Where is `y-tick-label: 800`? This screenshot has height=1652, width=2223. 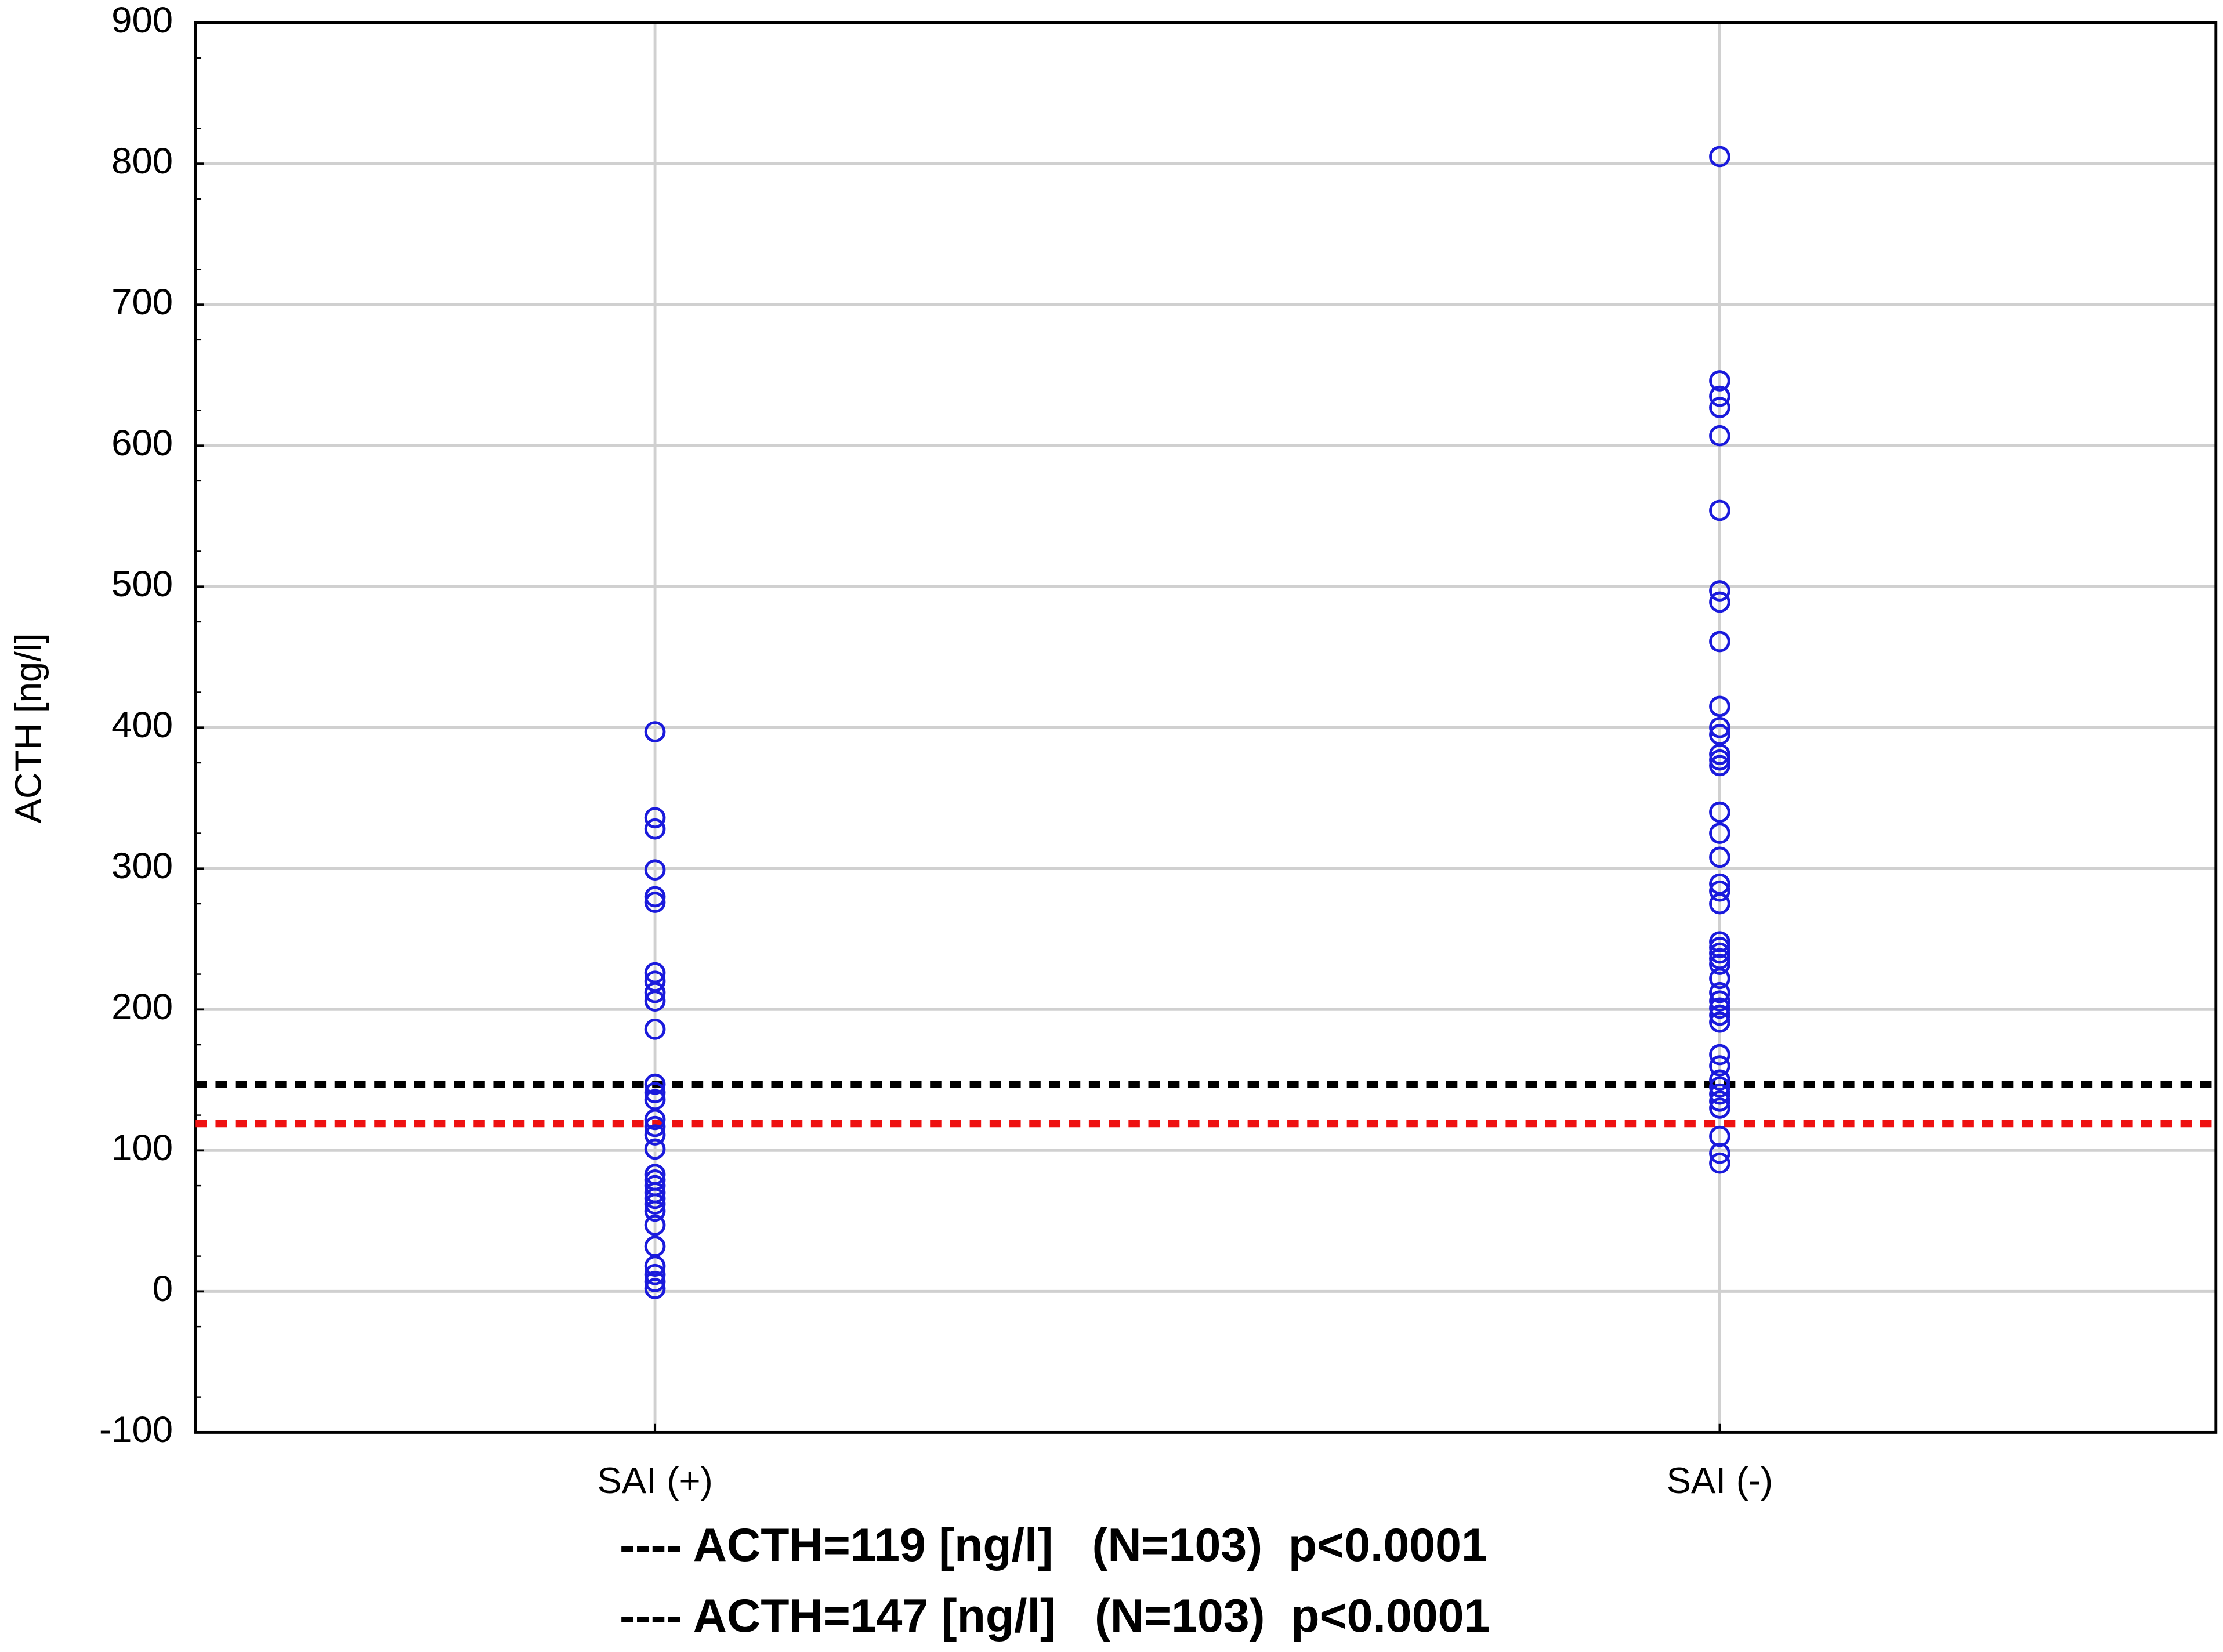 y-tick-label: 800 is located at coordinates (142, 161).